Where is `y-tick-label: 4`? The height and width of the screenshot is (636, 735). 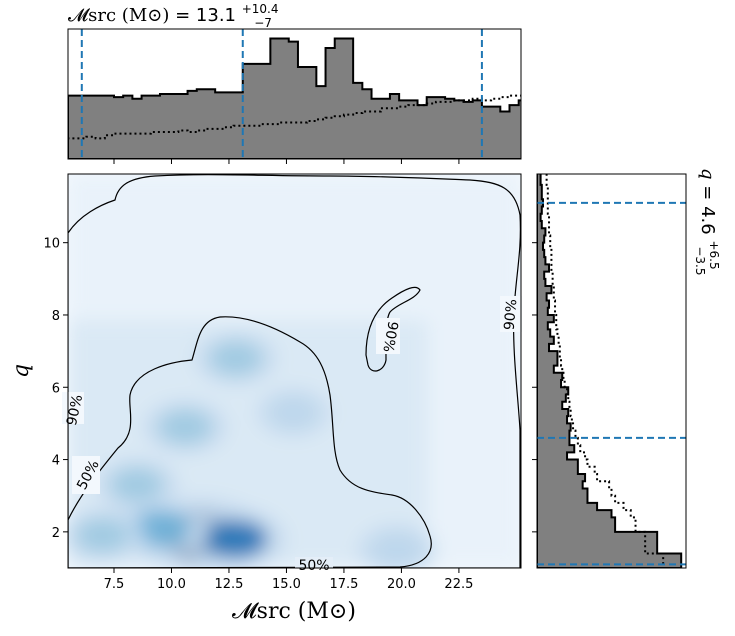 y-tick-label: 4 is located at coordinates (56, 461).